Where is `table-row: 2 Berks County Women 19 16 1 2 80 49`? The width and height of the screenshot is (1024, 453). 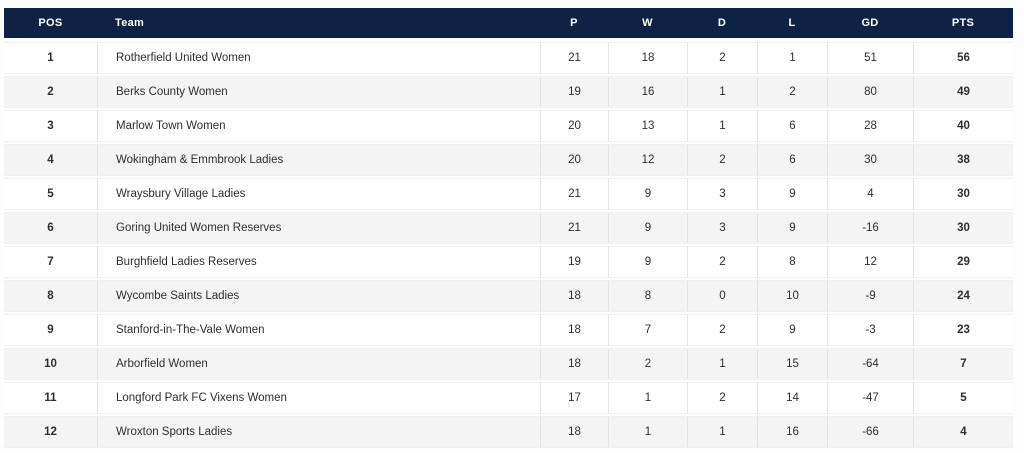 table-row: 2 Berks County Women 19 16 1 2 80 49 is located at coordinates (508, 92).